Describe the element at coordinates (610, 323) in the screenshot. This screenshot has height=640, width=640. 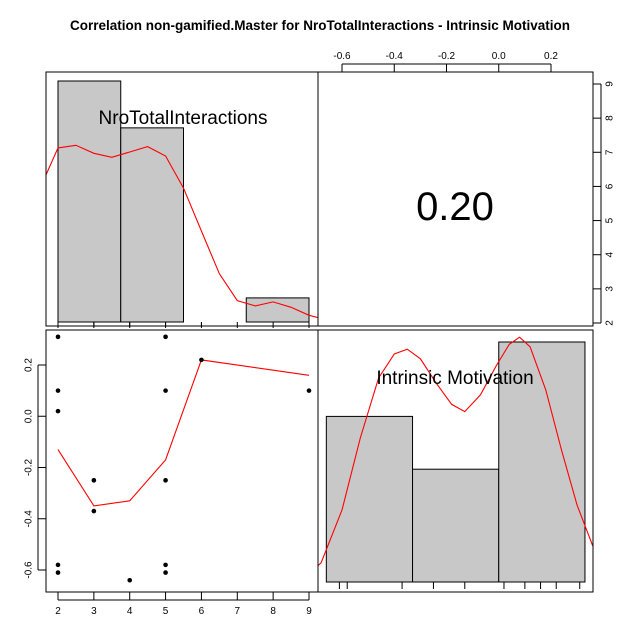
I see `right-axis-tick-label: 2` at that location.